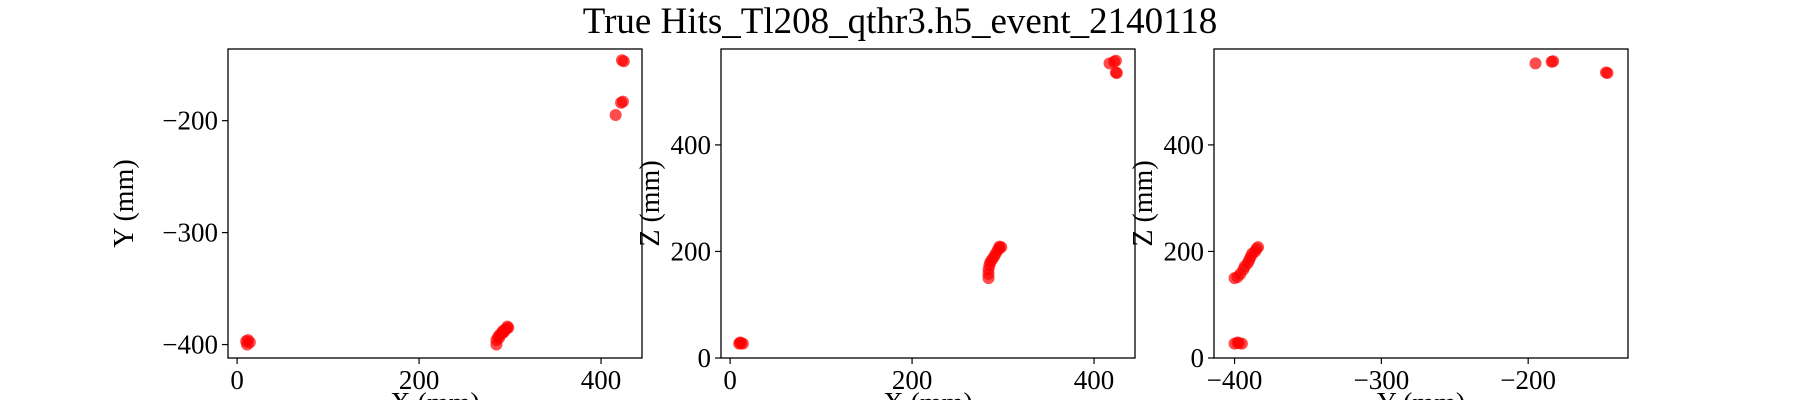 Image resolution: width=1800 pixels, height=400 pixels. Describe the element at coordinates (1381, 380) in the screenshot. I see `x-tick-label: −300` at that location.